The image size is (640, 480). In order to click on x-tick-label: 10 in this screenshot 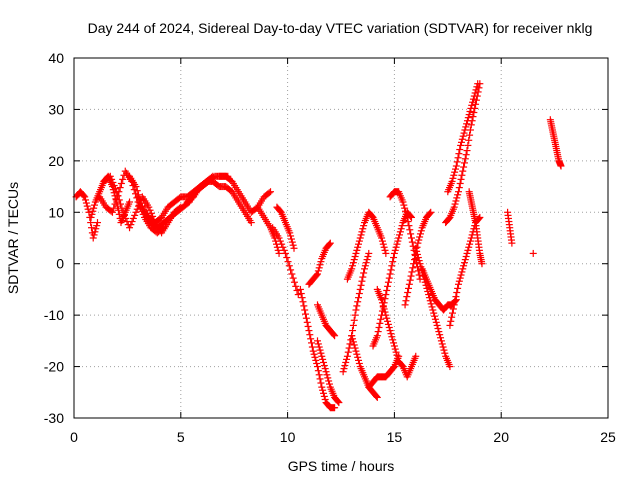, I will do `click(288, 437)`.